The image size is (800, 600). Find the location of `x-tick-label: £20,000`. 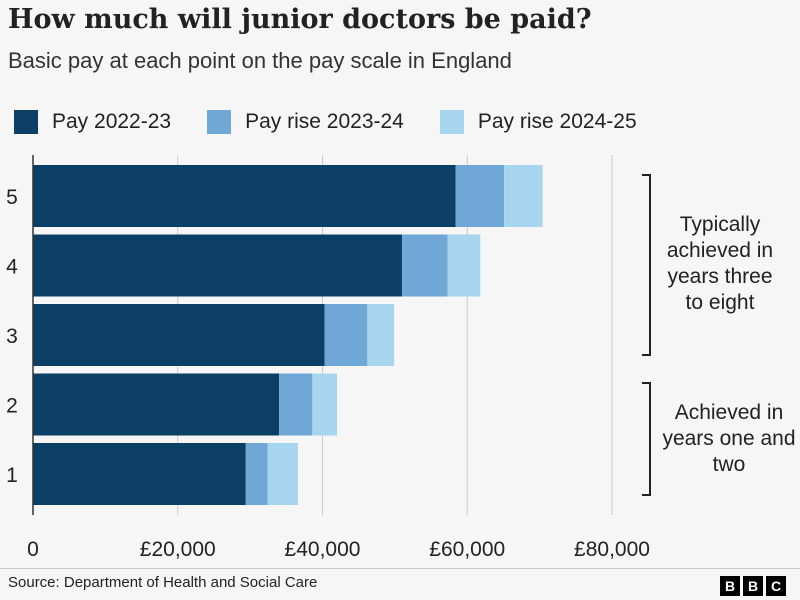

x-tick-label: £20,000 is located at coordinates (178, 549).